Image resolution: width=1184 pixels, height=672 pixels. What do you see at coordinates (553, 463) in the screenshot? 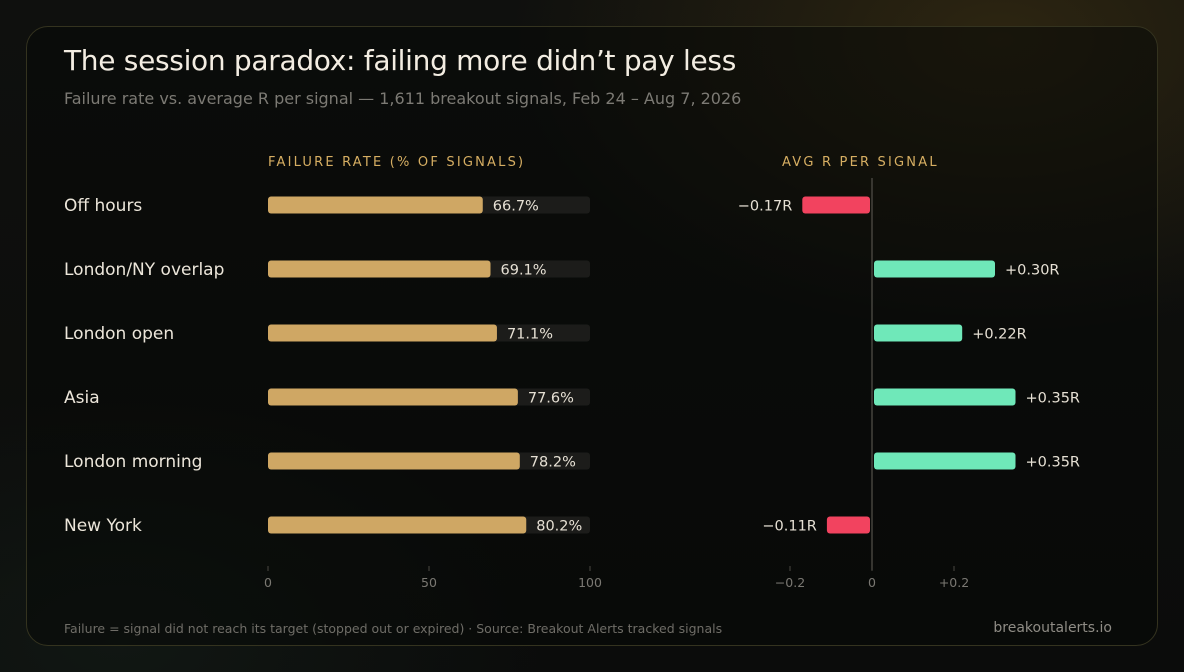
I see `failure-value-label: 78.2%` at bounding box center [553, 463].